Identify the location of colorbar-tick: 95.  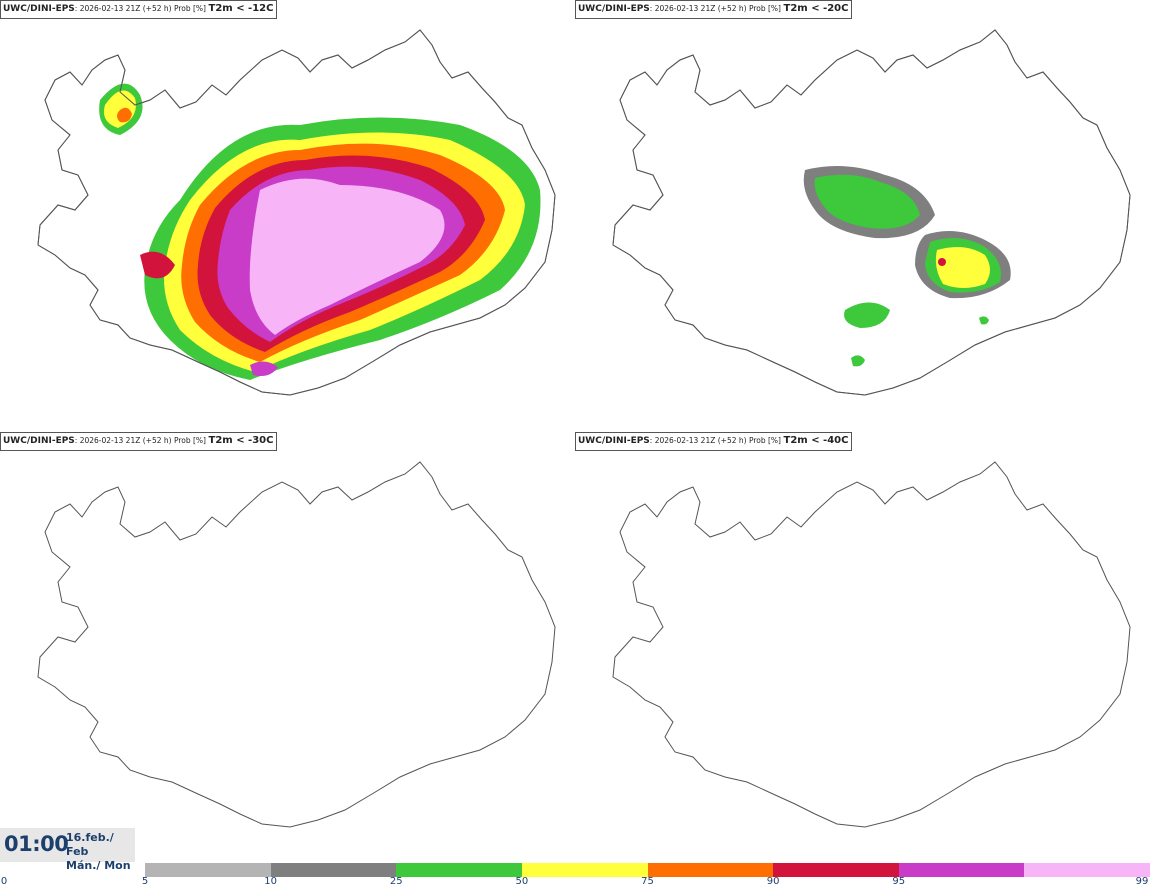
(899, 881).